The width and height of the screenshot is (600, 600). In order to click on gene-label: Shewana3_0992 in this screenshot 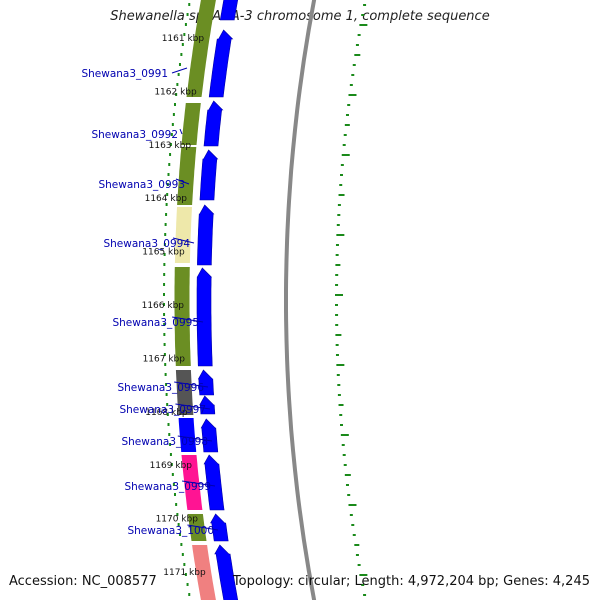, I will do `click(134, 135)`.